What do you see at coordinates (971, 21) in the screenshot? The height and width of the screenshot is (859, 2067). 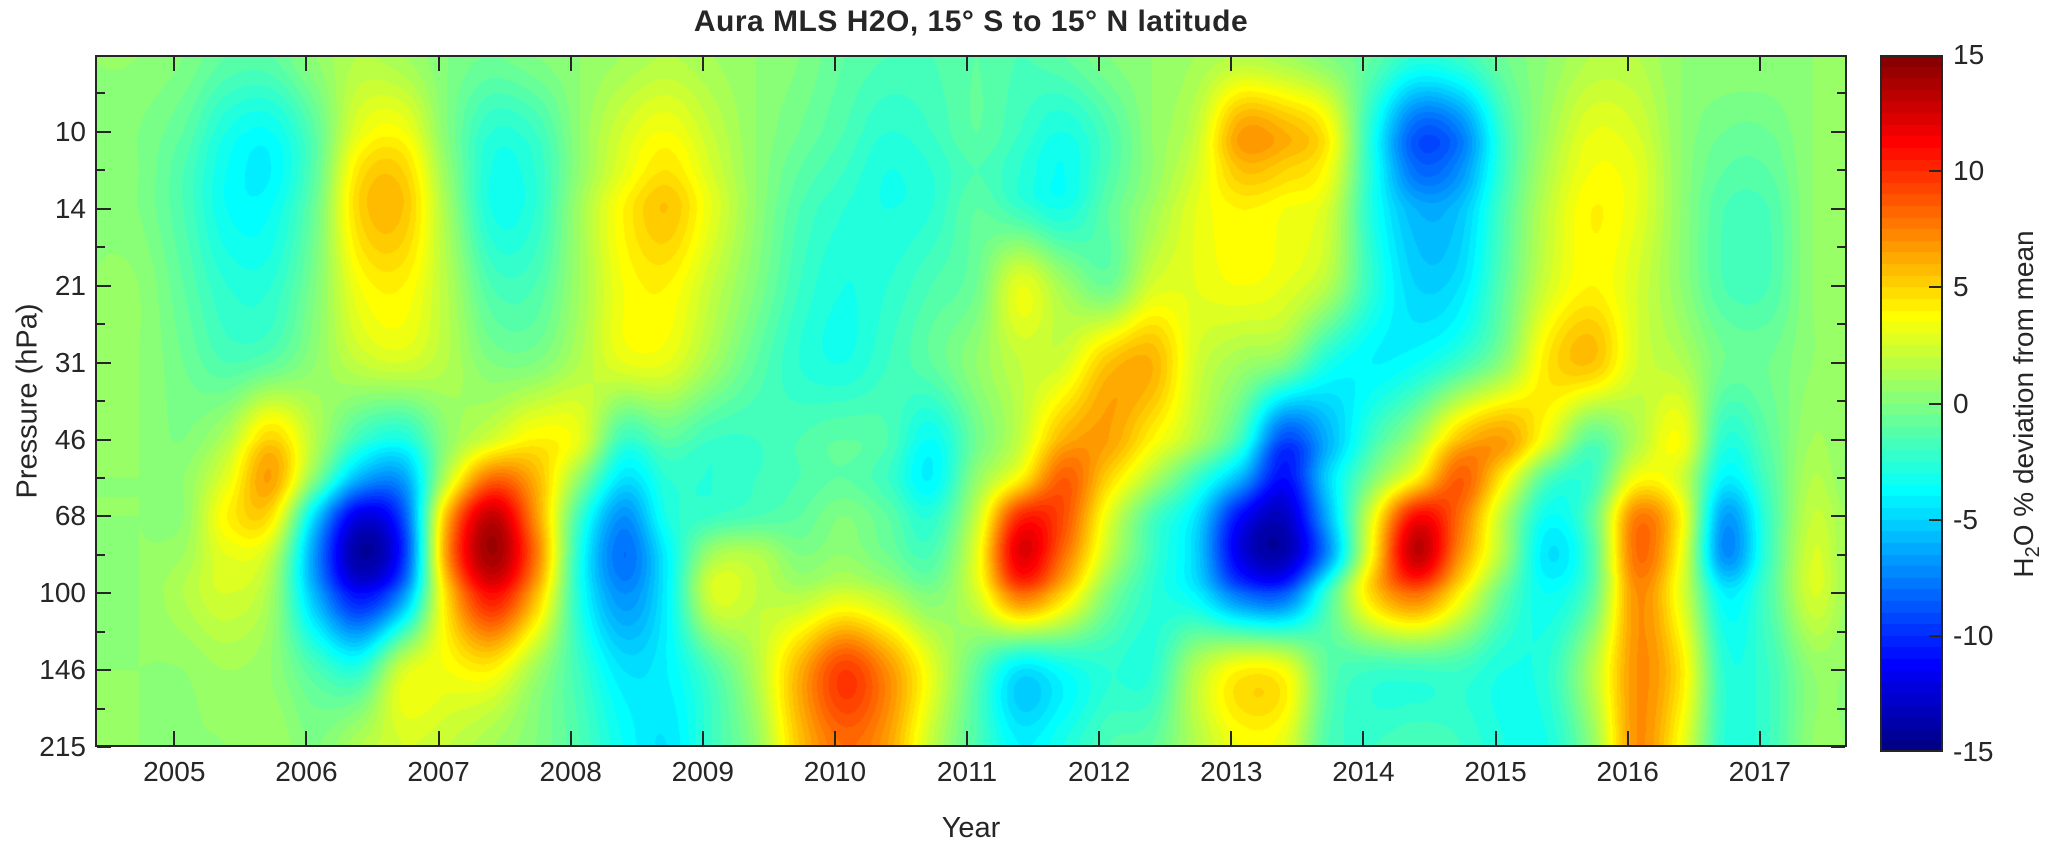 I see `chart-title: Aura MLS H2O, 15° S to 15° N latitude` at bounding box center [971, 21].